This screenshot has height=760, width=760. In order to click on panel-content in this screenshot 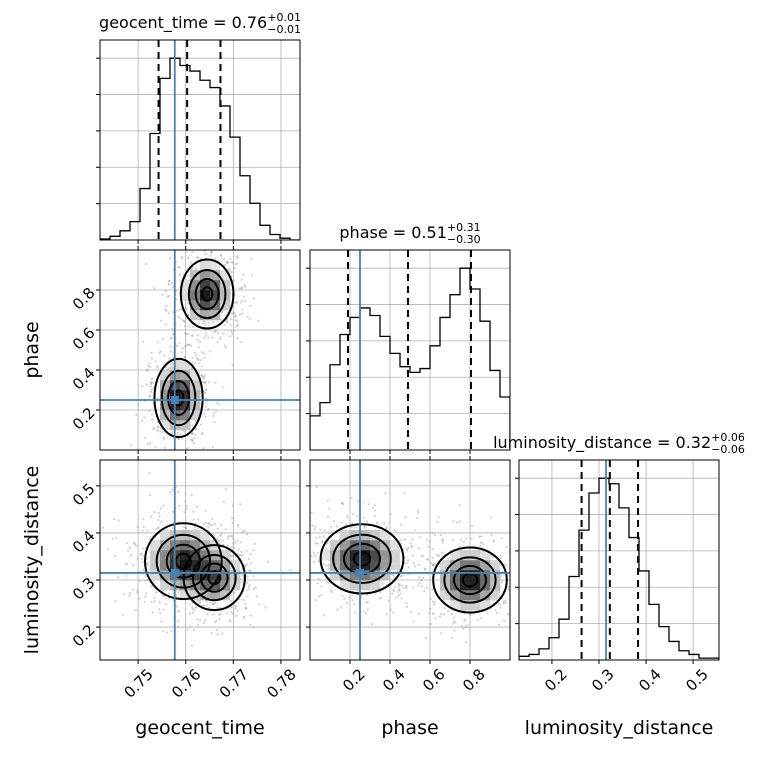, I will do `click(200, 348)`.